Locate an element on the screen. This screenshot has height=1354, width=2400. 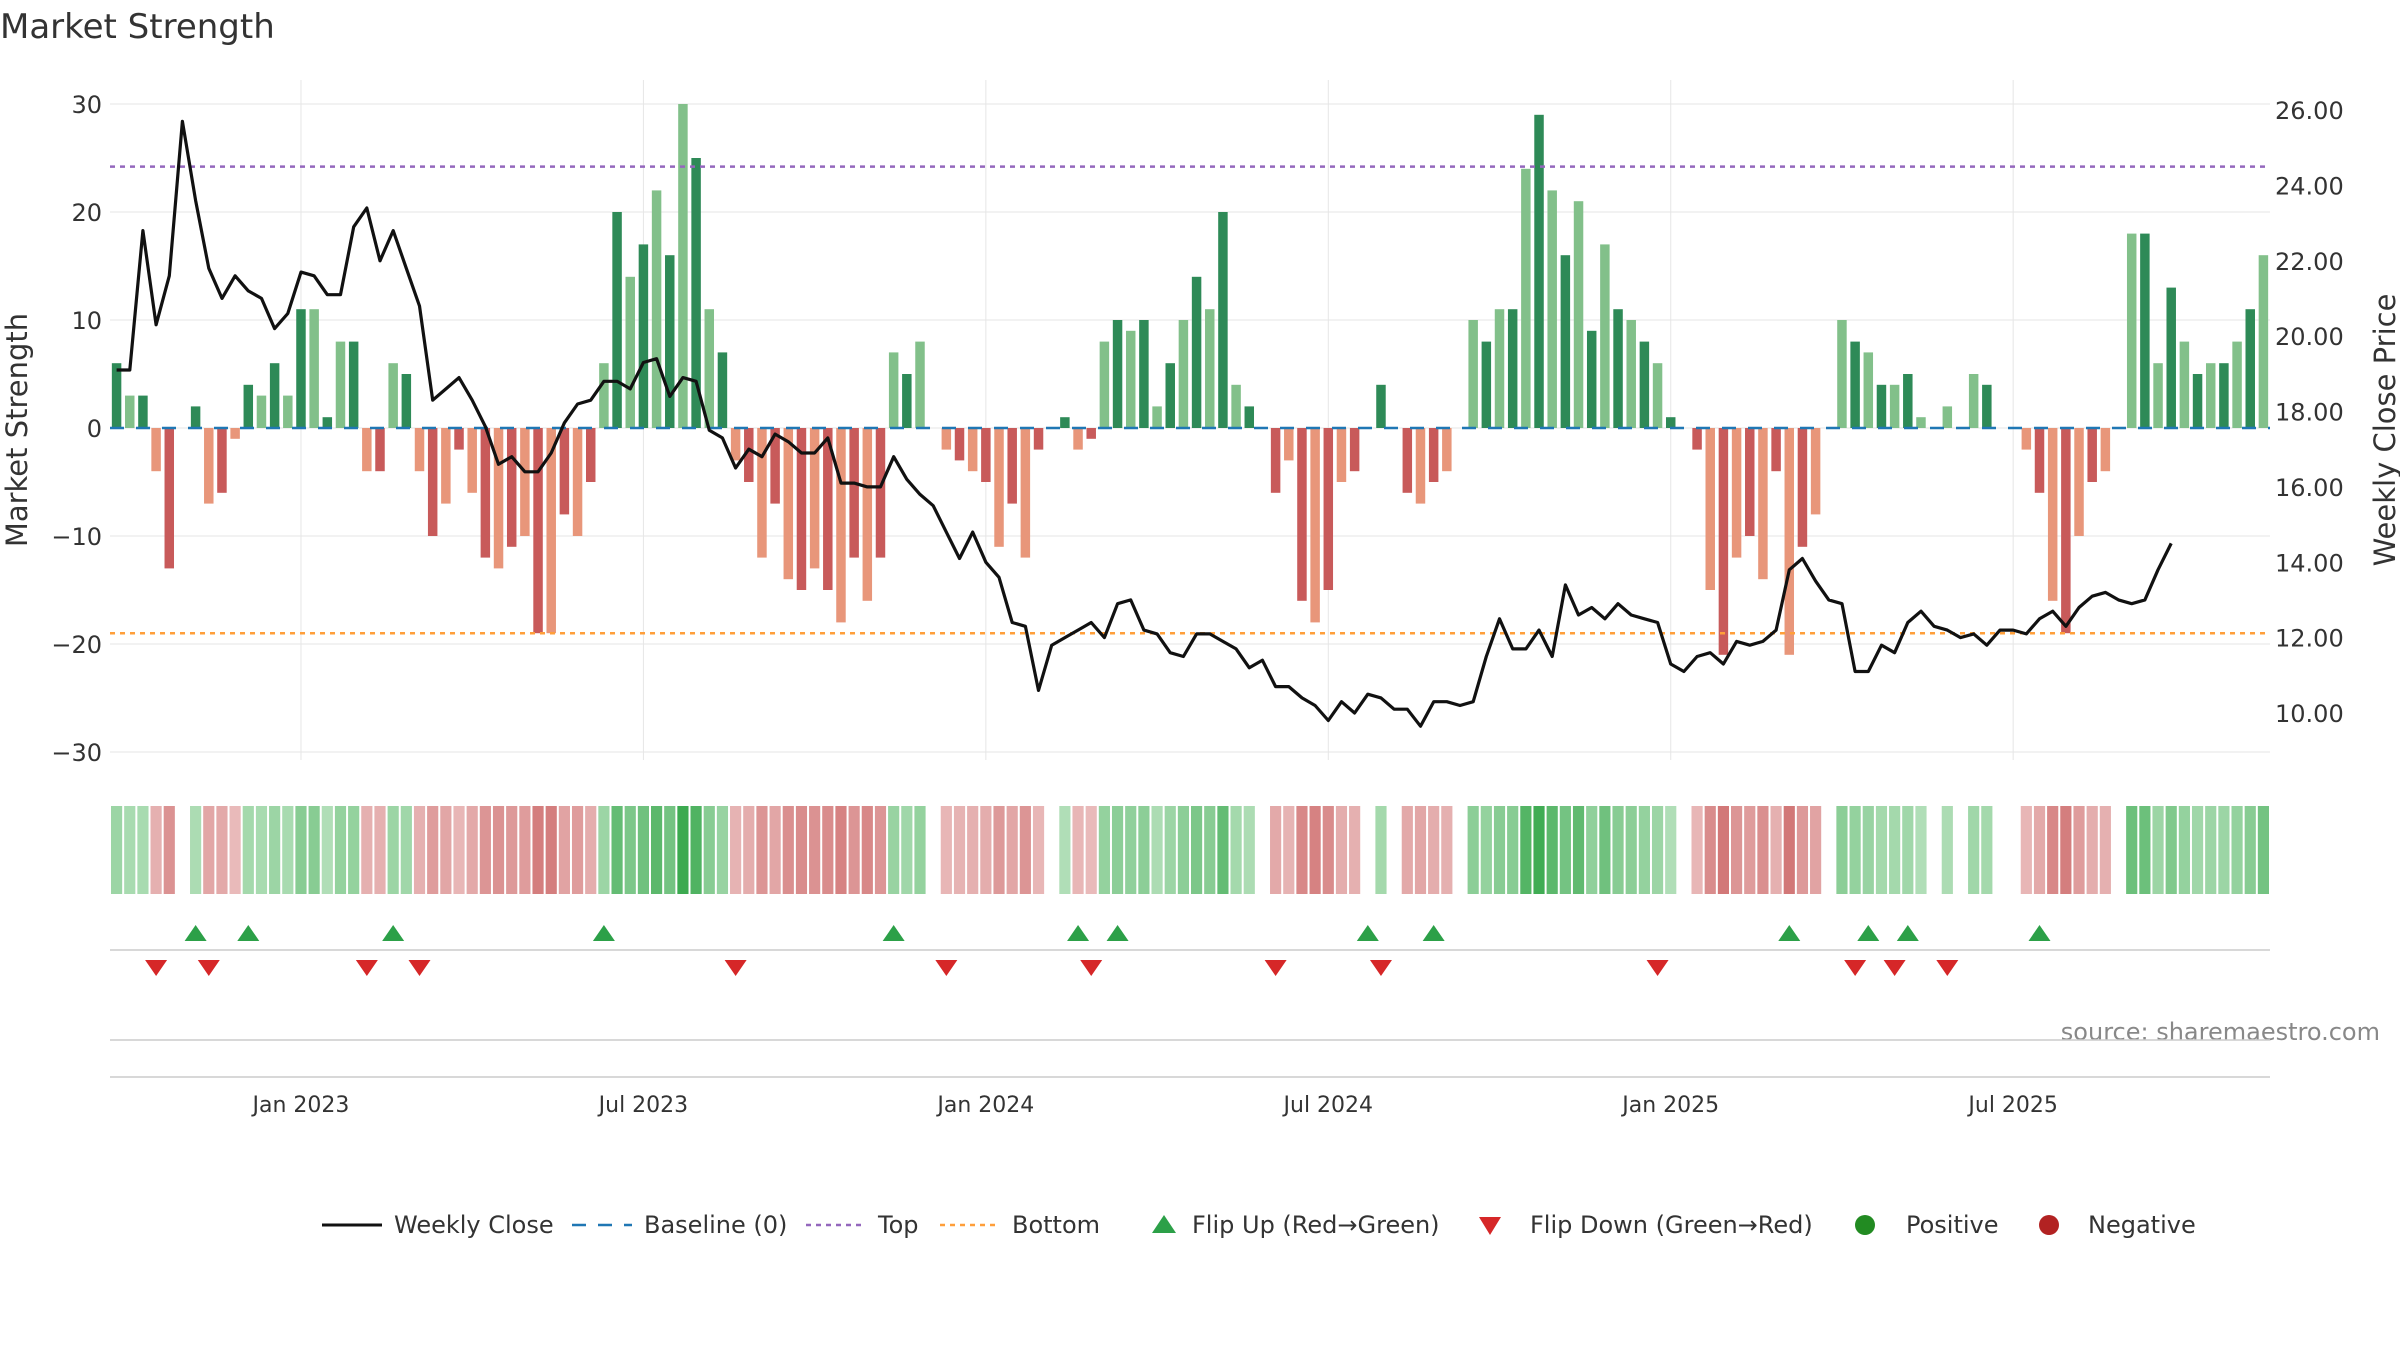
x-tick-label: Jan 2024 is located at coordinates (984, 1105).